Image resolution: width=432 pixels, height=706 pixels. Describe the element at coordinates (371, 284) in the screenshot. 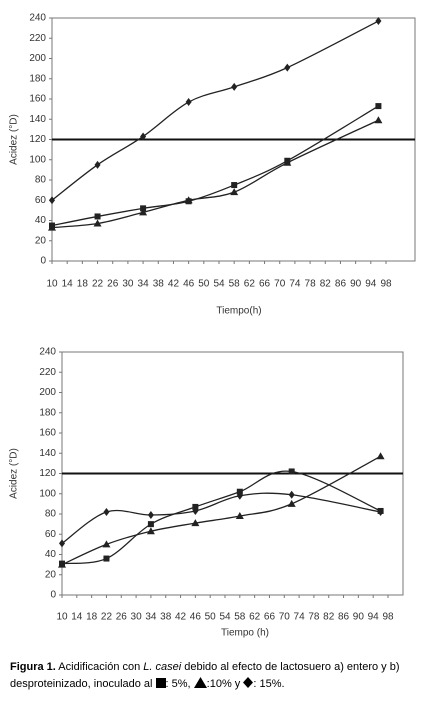

I see `x-tick-label: 94` at that location.